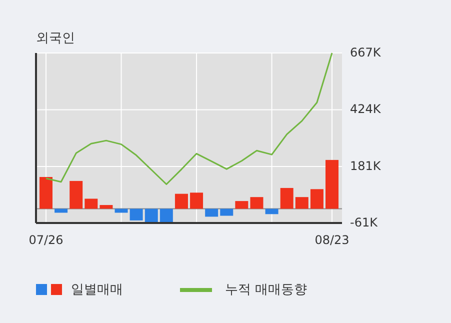  I want to click on y-tick-label: 667K, so click(366, 52).